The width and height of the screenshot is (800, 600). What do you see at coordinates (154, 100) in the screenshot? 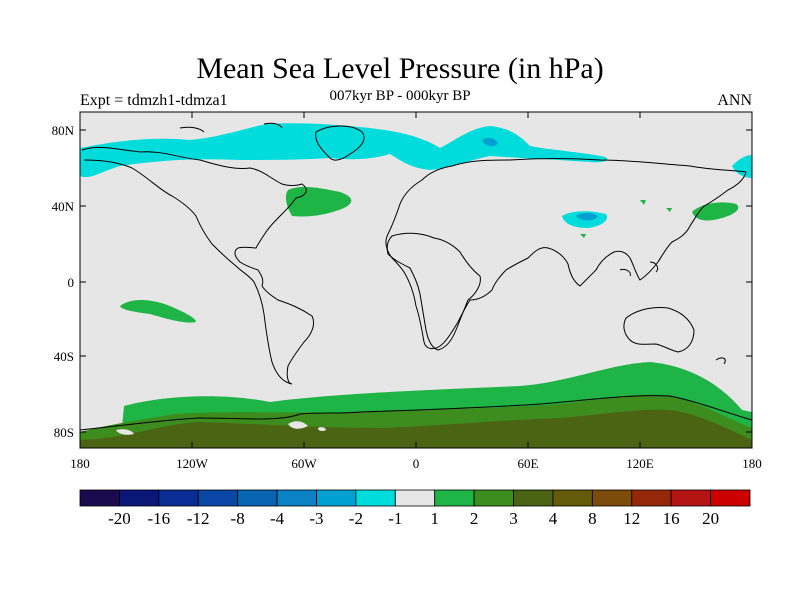
I see `experiment-label: Expt = tdmzh1-tdmza1` at bounding box center [154, 100].